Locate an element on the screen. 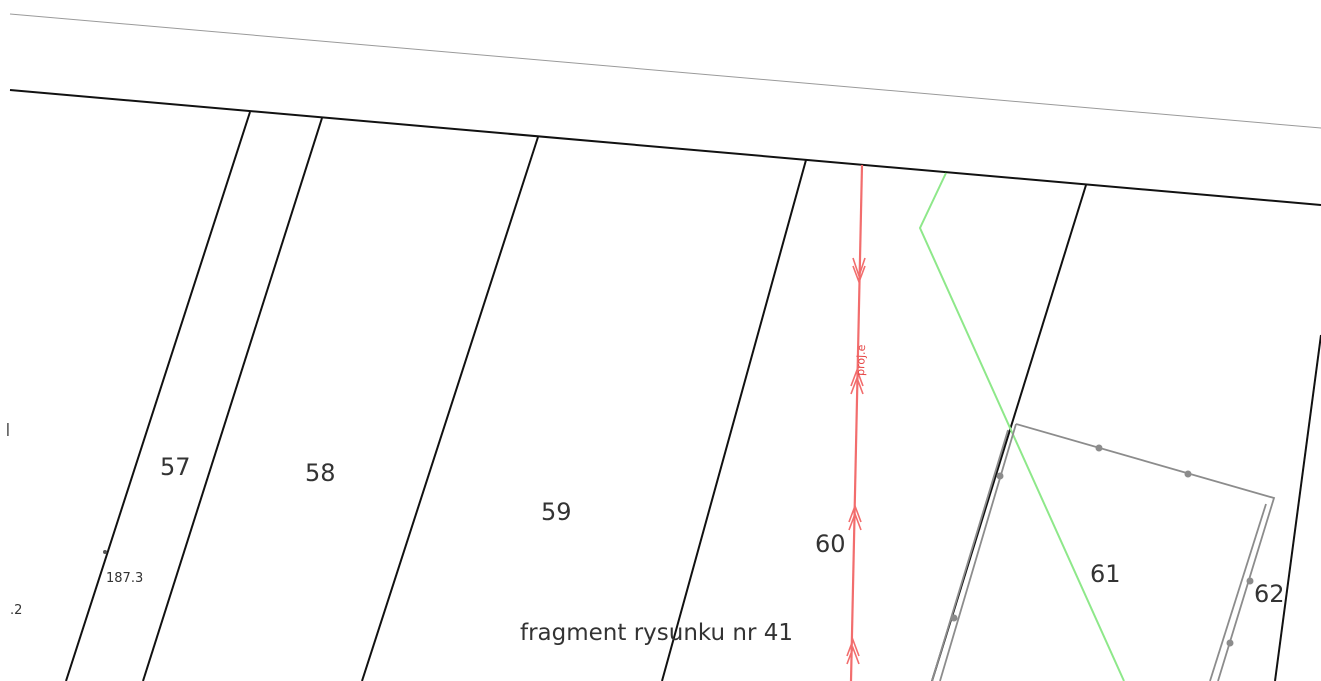 Image resolution: width=1321 pixels, height=681 pixels. edge-fragment-label: .2 is located at coordinates (16, 610).